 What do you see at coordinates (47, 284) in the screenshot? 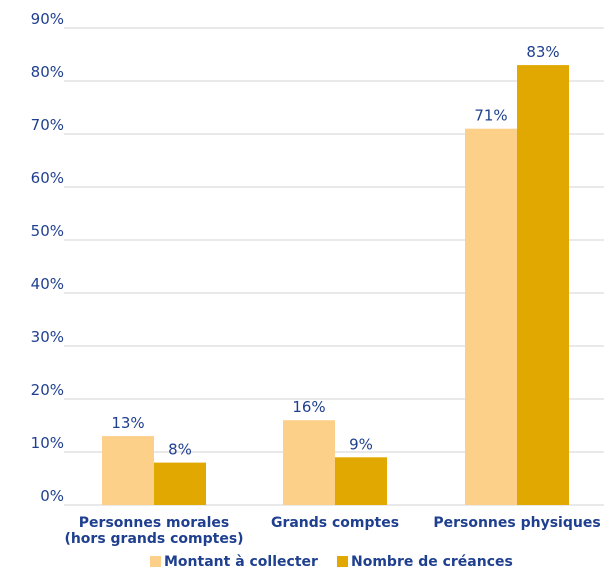
I see `y-tick-label: 40%` at bounding box center [47, 284].